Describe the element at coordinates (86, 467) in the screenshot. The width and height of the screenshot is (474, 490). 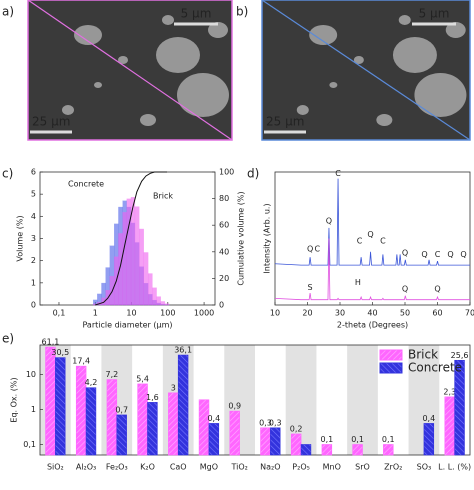
I see `x-tick-label: Al₂O₃` at that location.